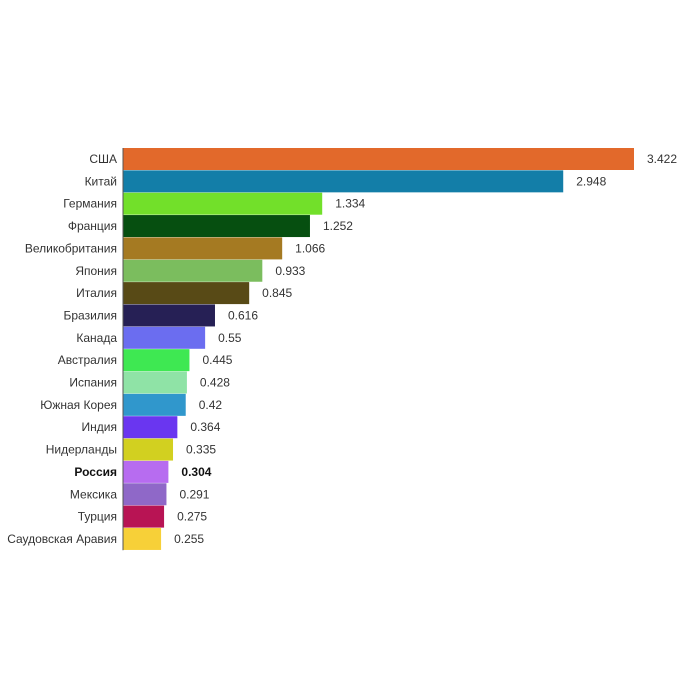  I want to click on category-label: Канада, so click(96, 338).